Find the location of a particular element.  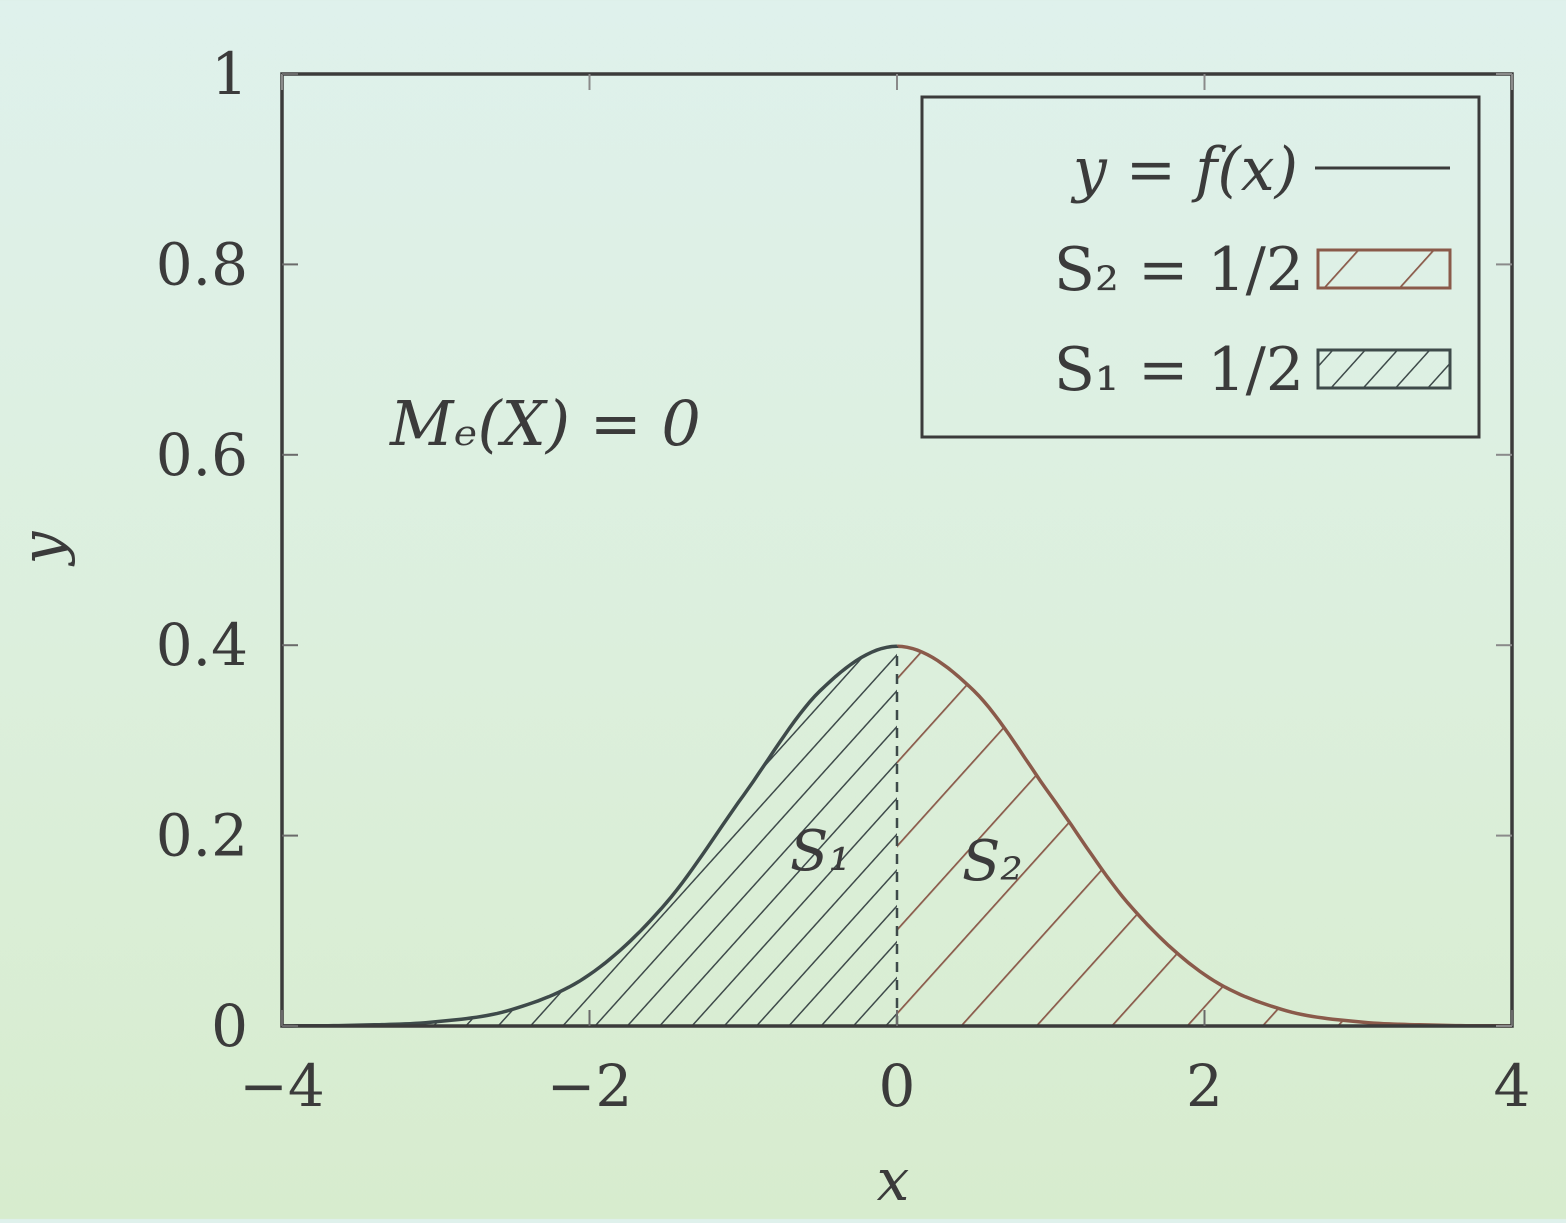

y-tick-label: 0.8 is located at coordinates (202, 264).